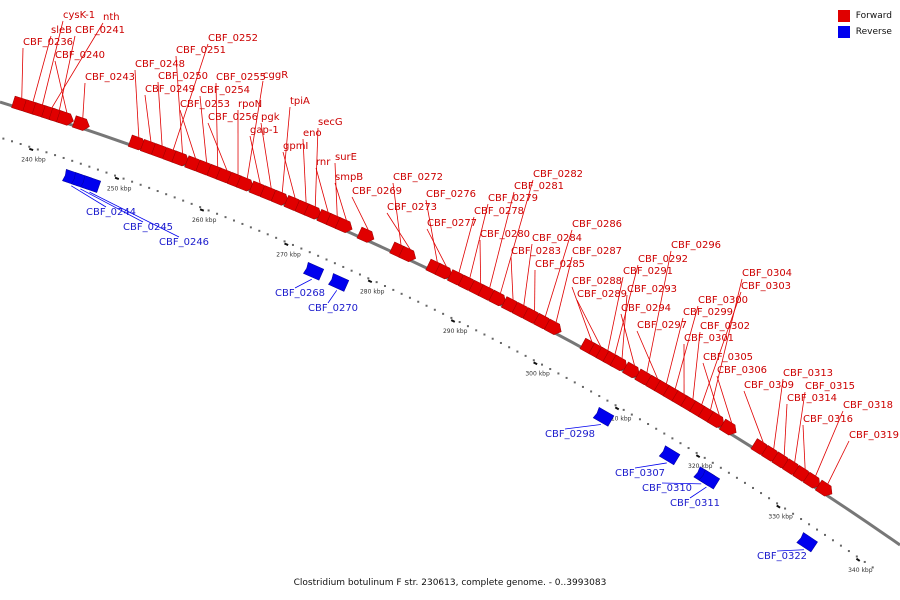 The width and height of the screenshot is (900, 600). Describe the element at coordinates (560, 264) in the screenshot. I see `gene-label: CBF_0285` at that location.